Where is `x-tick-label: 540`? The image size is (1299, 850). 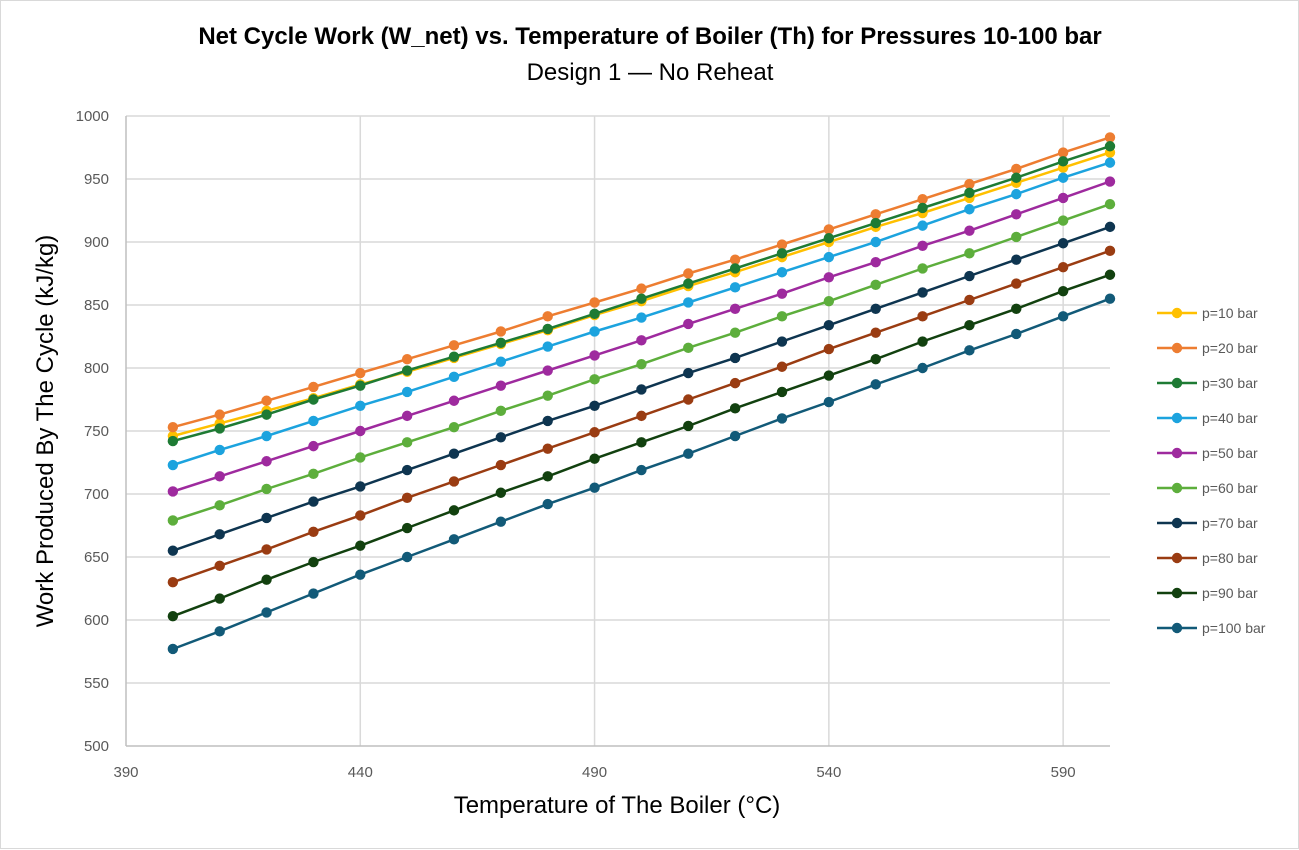
x-tick-label: 540 is located at coordinates (828, 772).